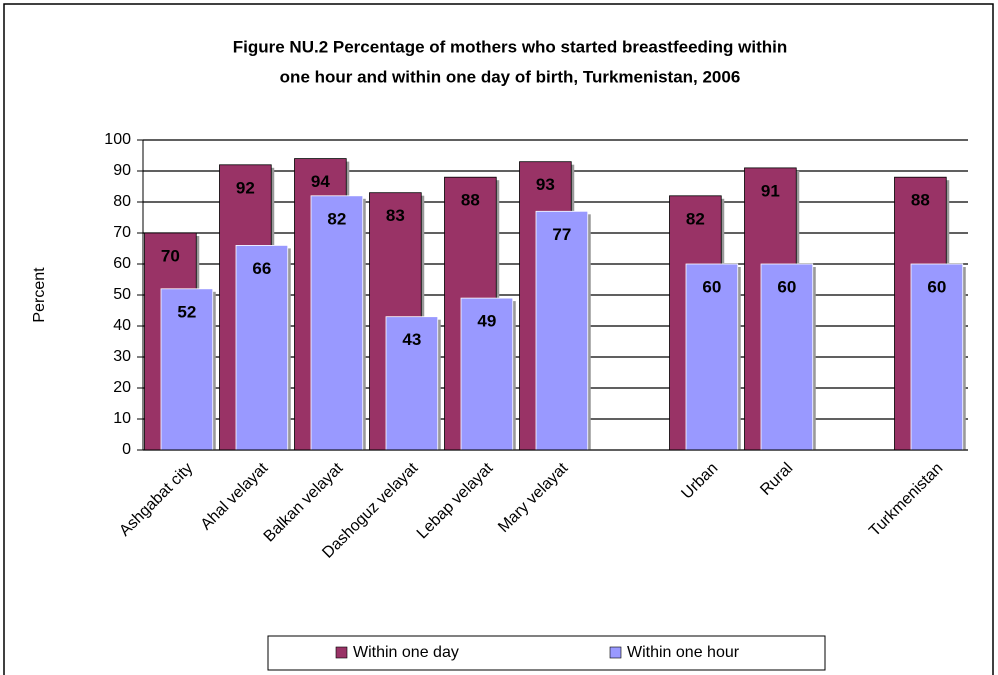 The width and height of the screenshot is (998, 675). Describe the element at coordinates (486, 321) in the screenshot. I see `data-label: 49` at that location.